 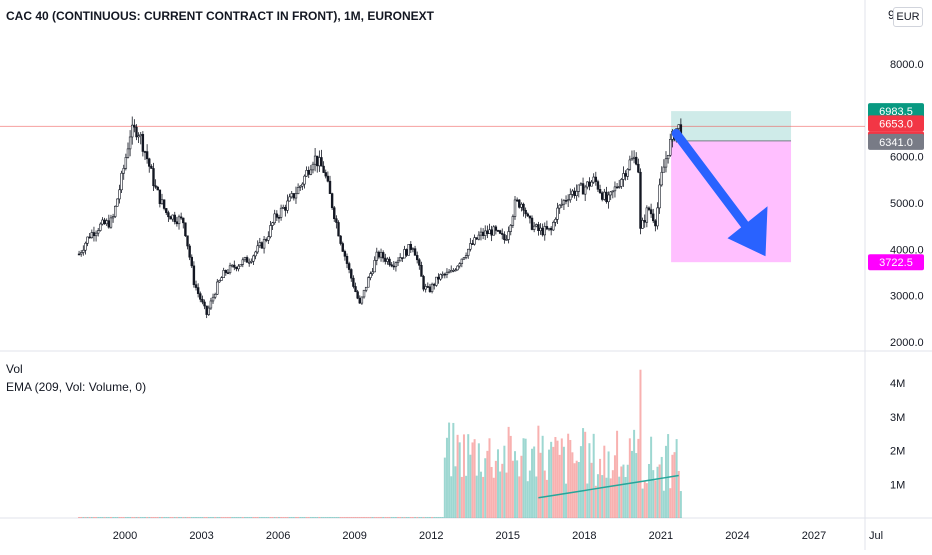 What do you see at coordinates (737, 536) in the screenshot?
I see `x-tick-label: 2024` at bounding box center [737, 536].